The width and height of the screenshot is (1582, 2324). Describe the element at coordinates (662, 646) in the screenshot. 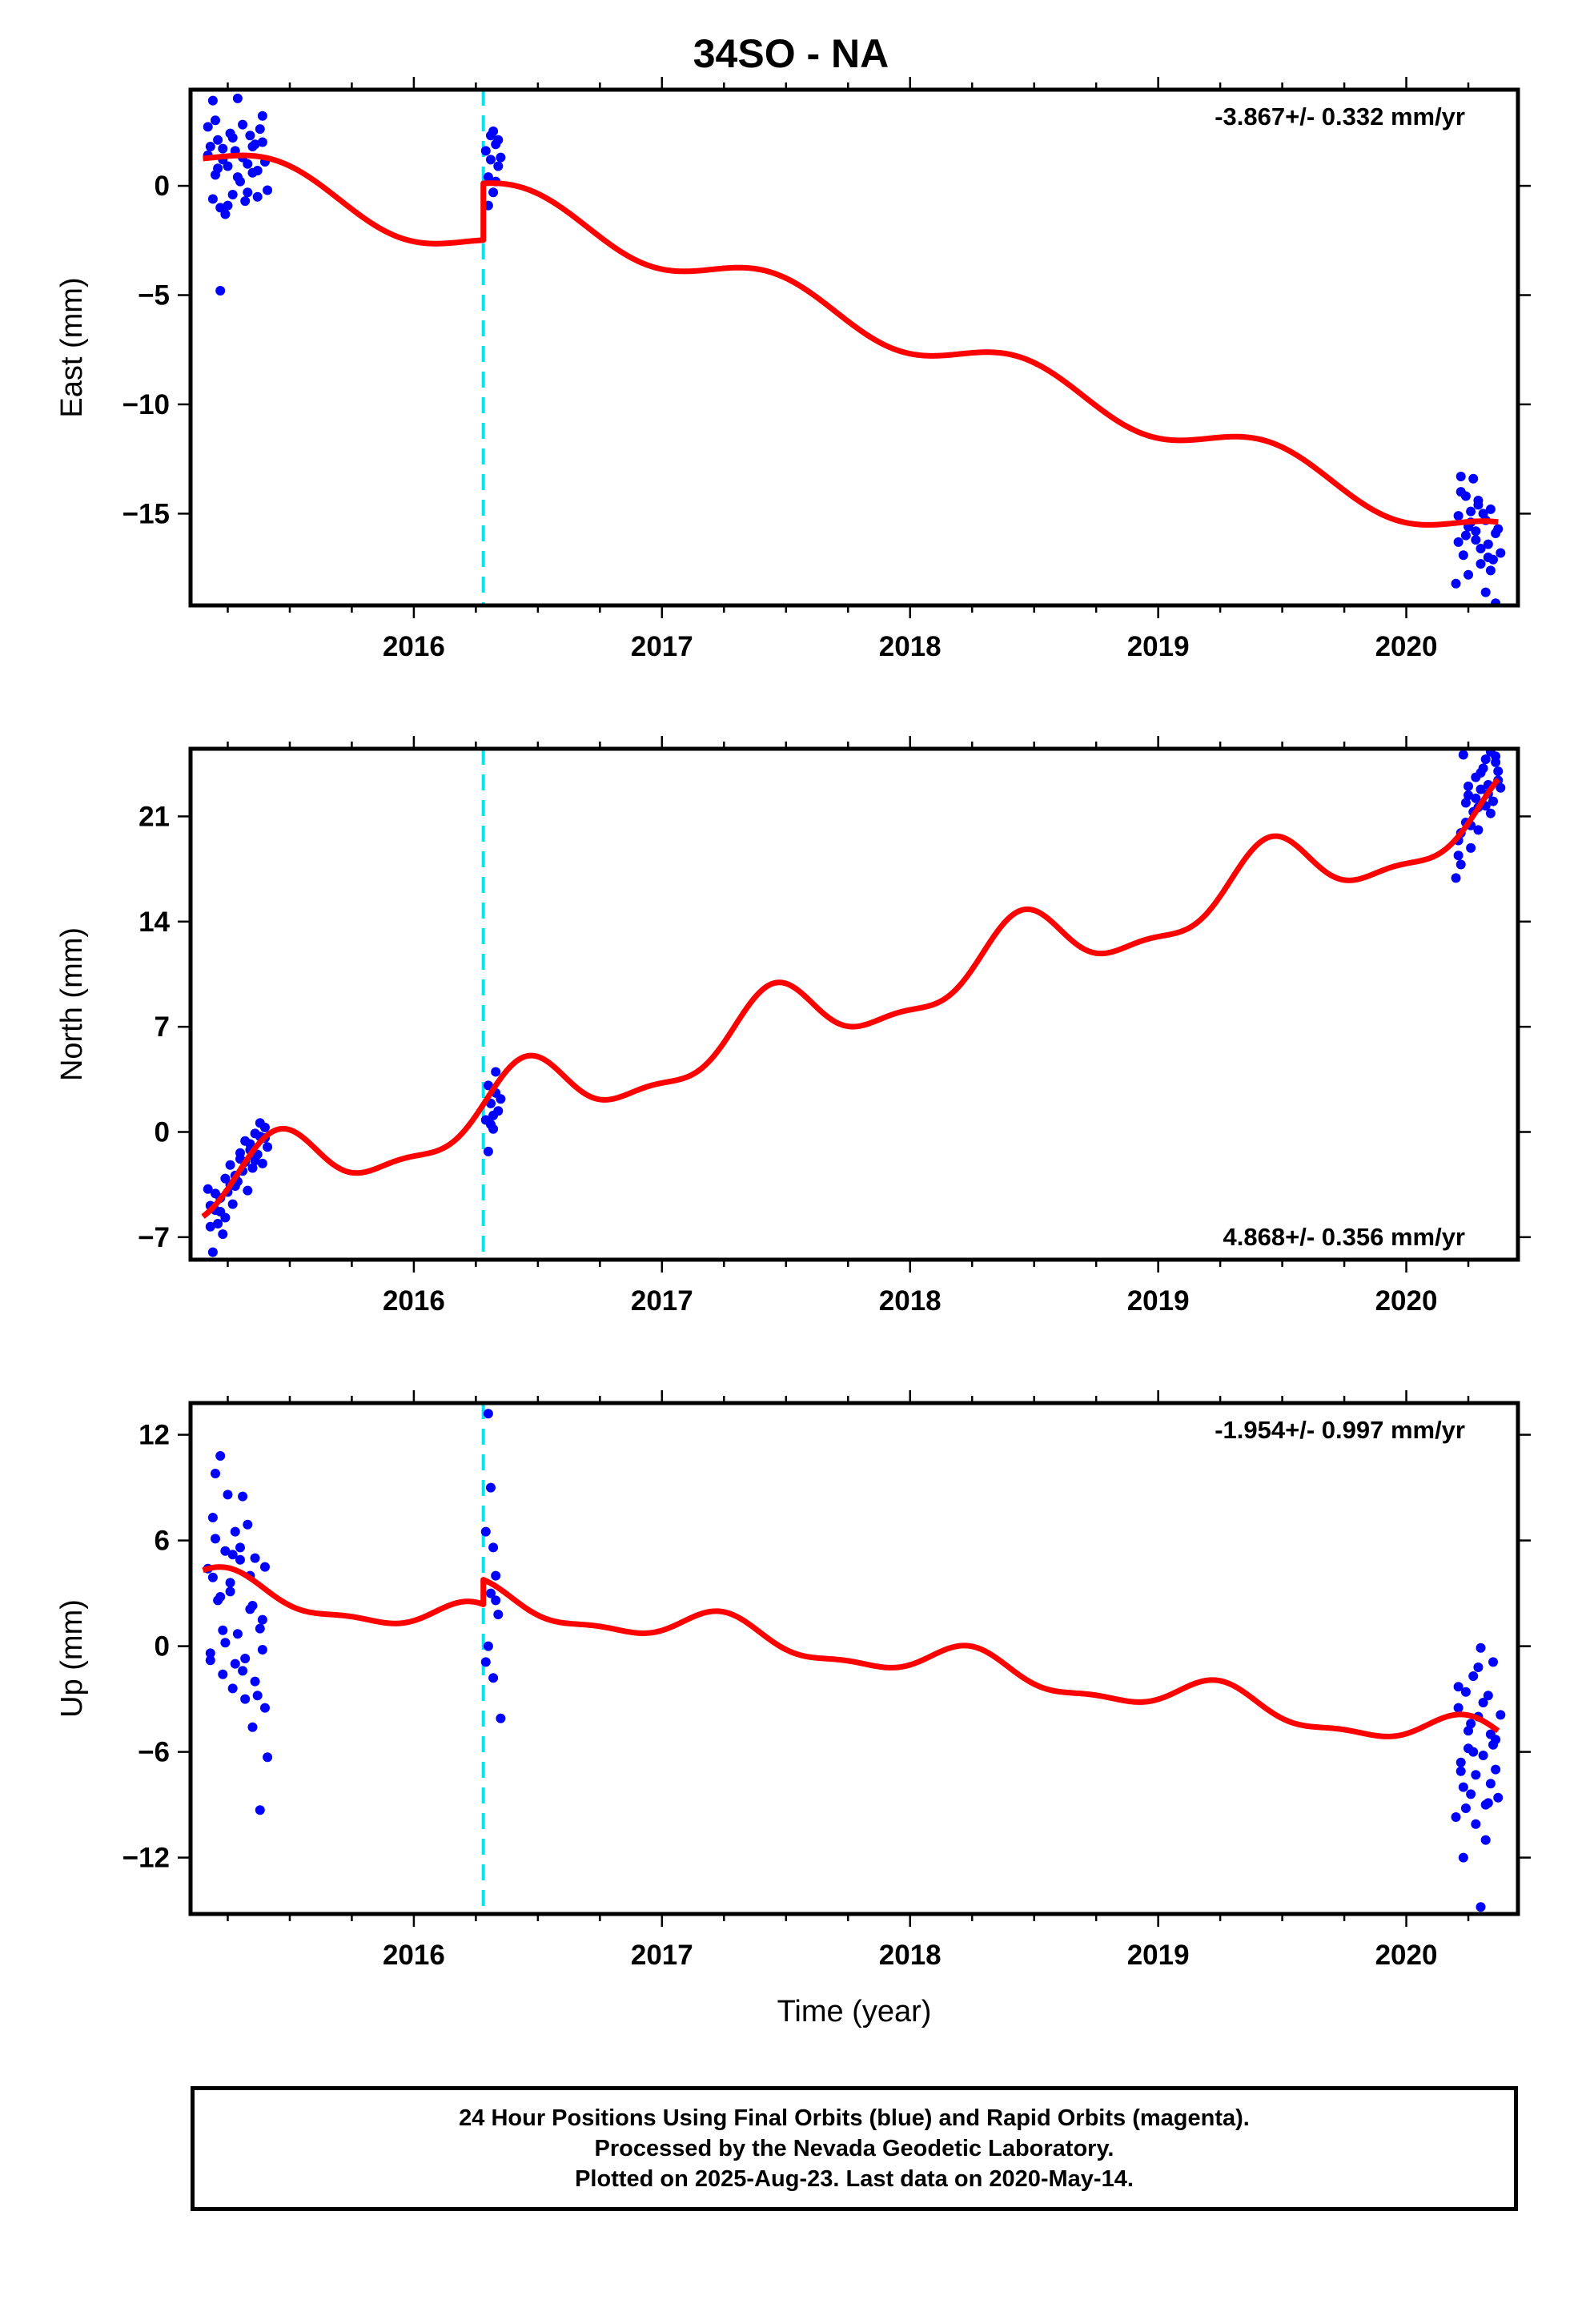

I see `east-x-tick-label: 2017` at that location.